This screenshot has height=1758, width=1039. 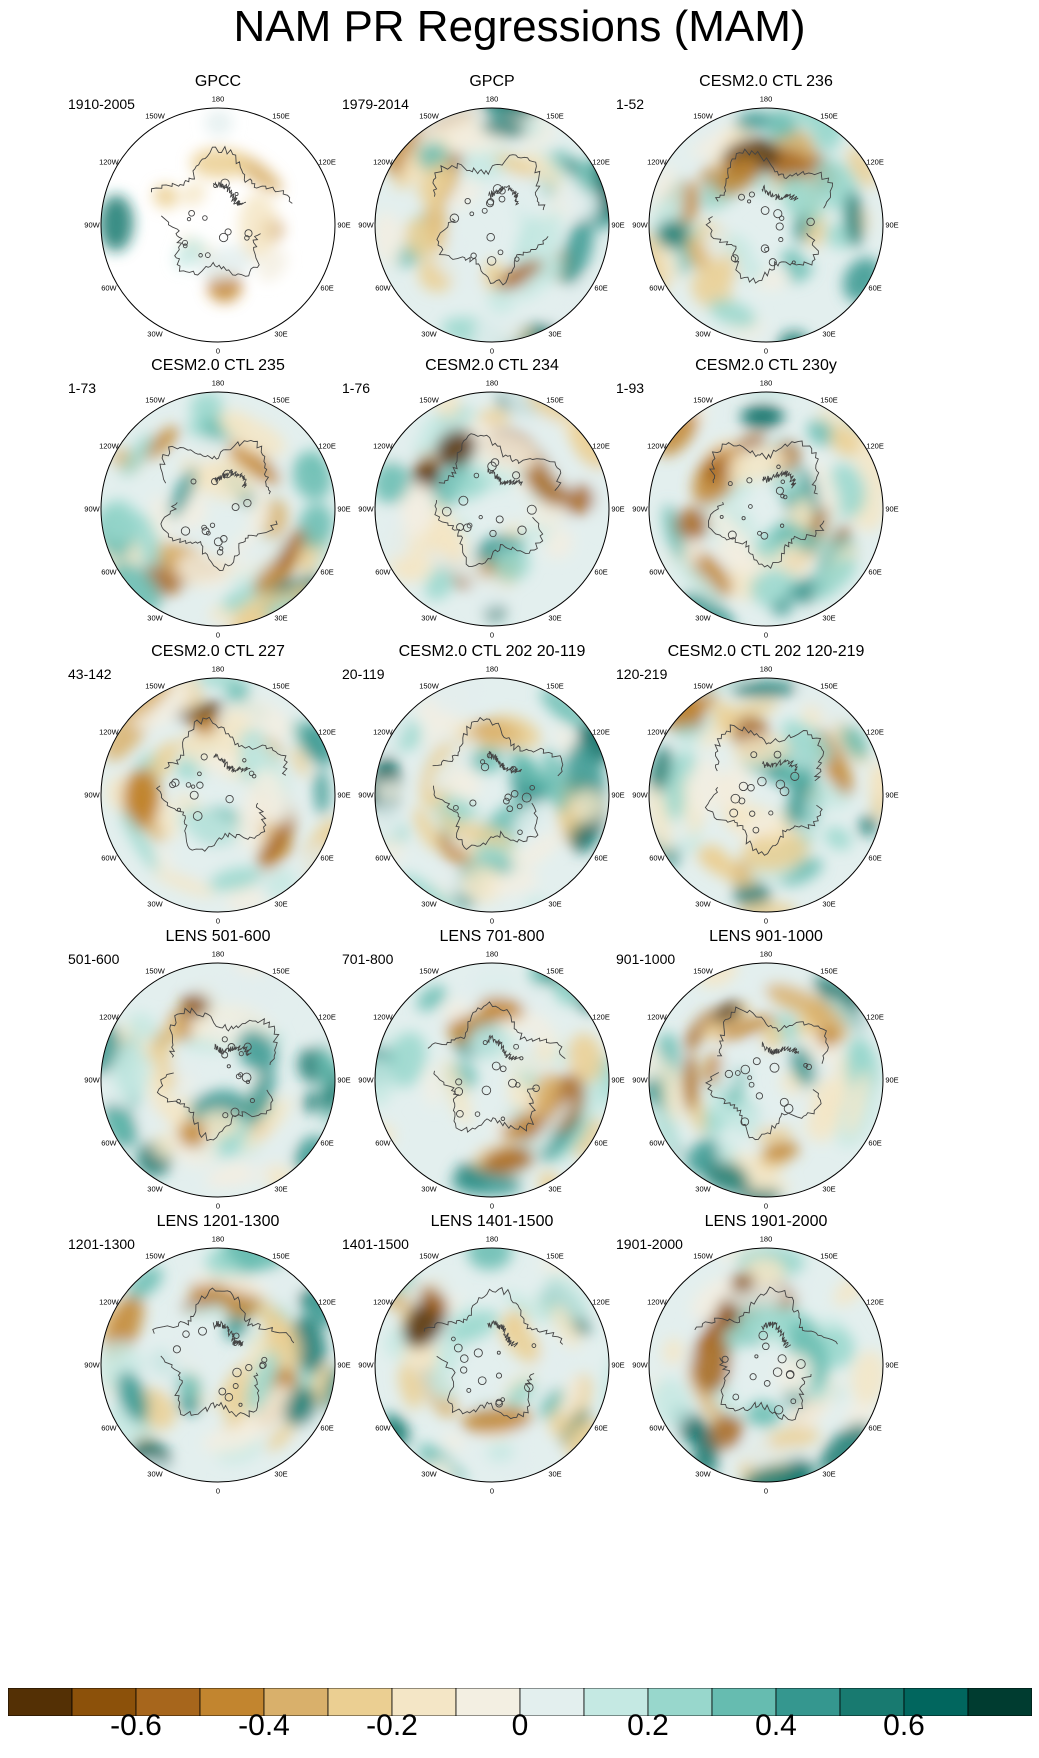 I want to click on longitude-label: 180, so click(x=218, y=99).